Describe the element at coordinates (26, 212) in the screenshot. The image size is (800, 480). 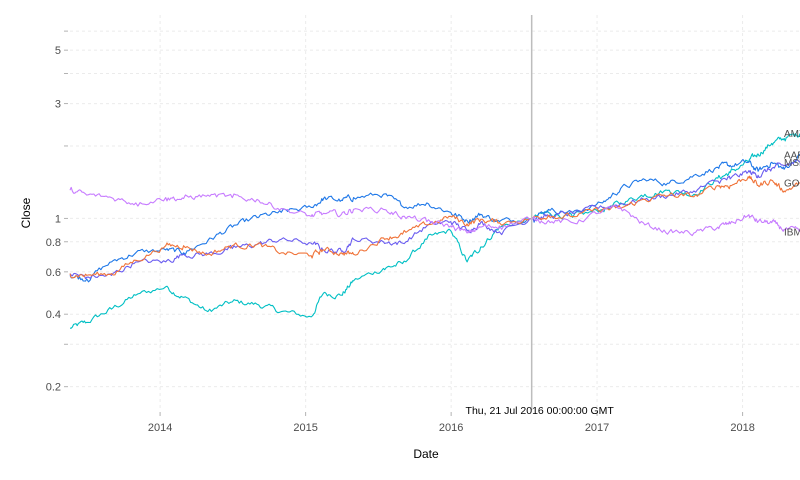
I see `y-axis-title: Close` at that location.